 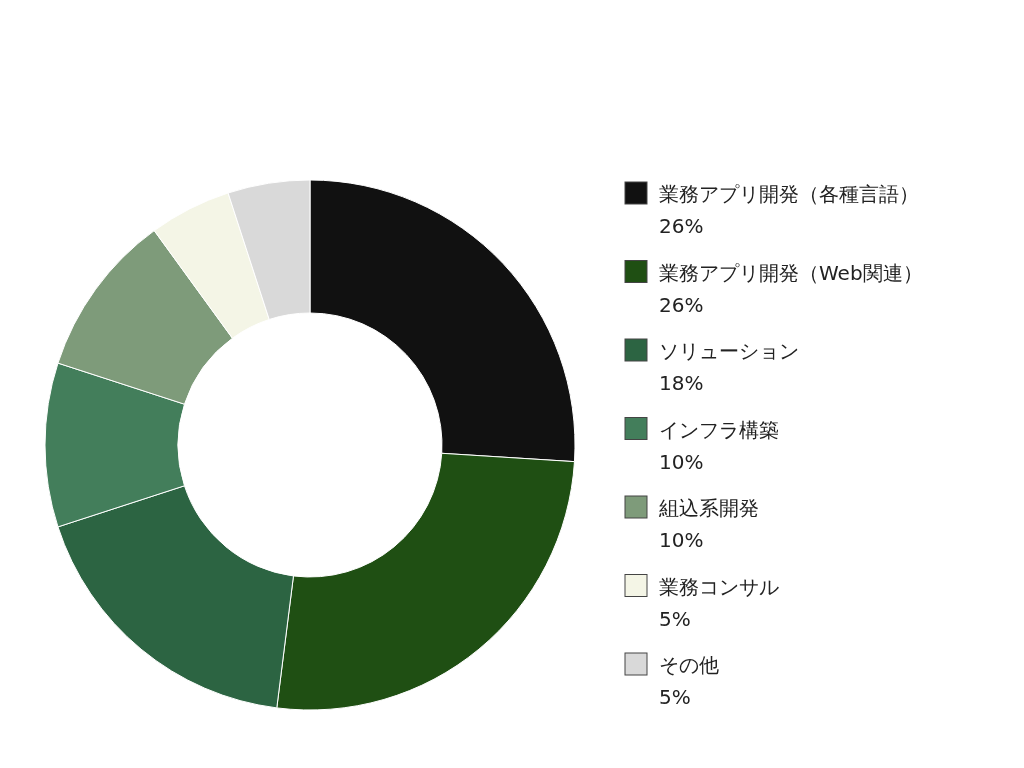 What do you see at coordinates (681, 383) in the screenshot?
I see `data-label: 18%` at bounding box center [681, 383].